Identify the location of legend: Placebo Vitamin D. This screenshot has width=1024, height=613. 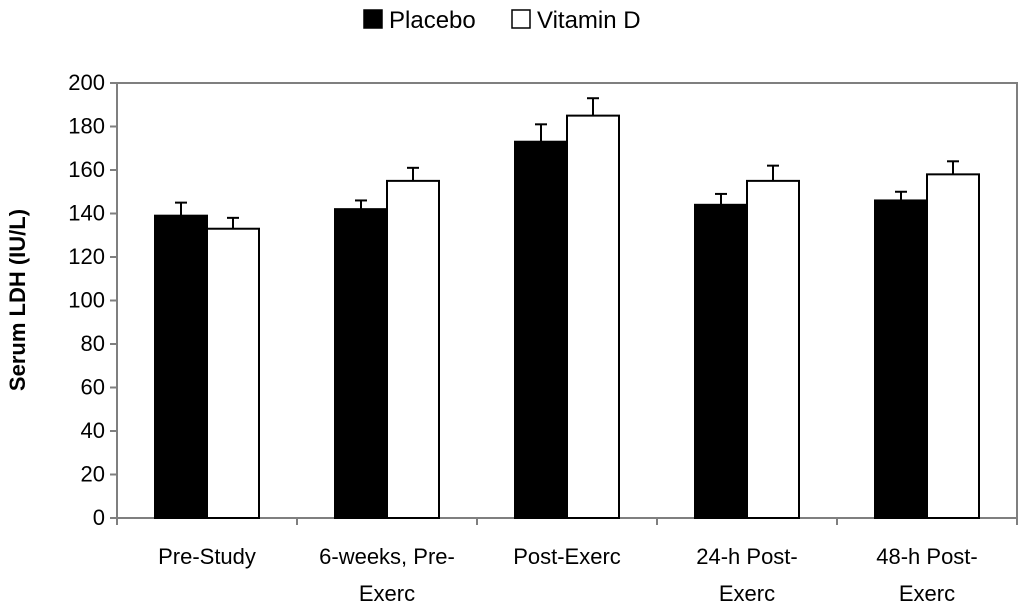
(502, 20).